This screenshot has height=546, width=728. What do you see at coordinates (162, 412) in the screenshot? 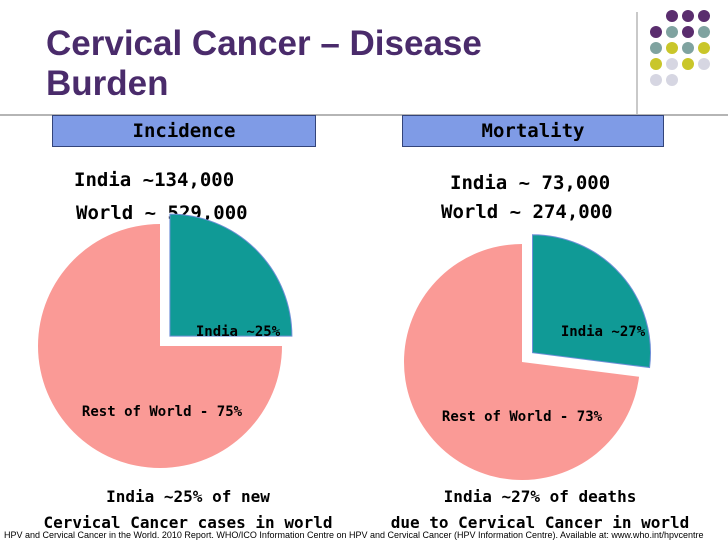
I see `incidence-label-rest-of-world: Rest of World - 75%` at bounding box center [162, 412].